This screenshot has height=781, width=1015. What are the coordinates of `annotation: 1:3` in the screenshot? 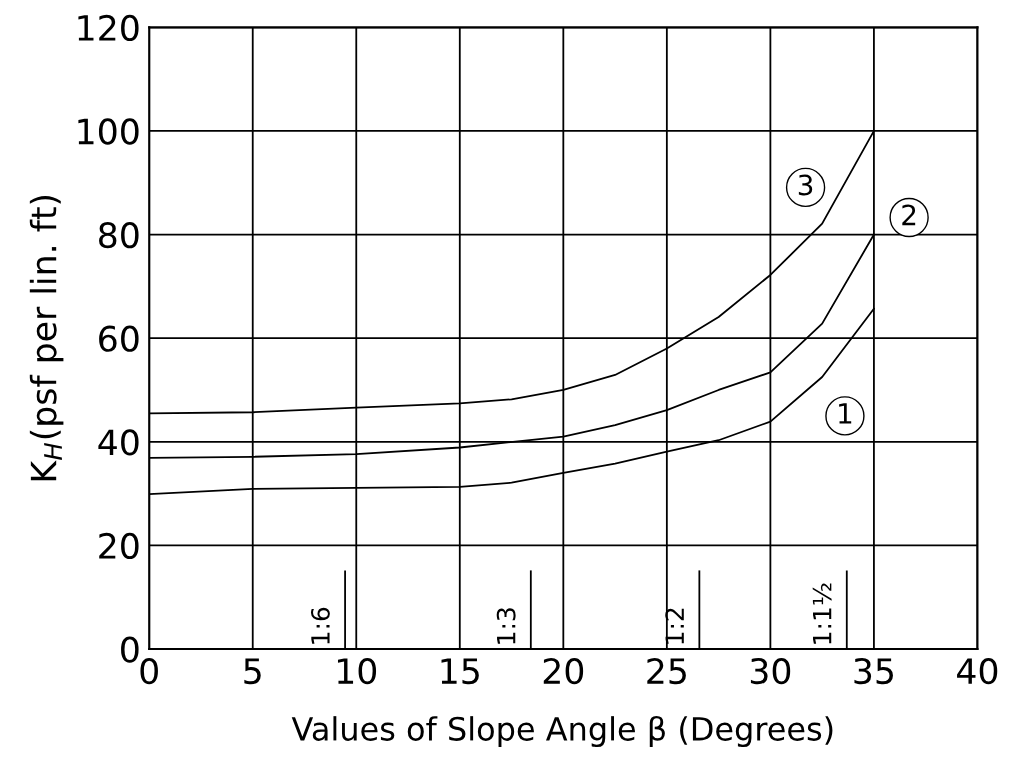 It's located at (506, 626).